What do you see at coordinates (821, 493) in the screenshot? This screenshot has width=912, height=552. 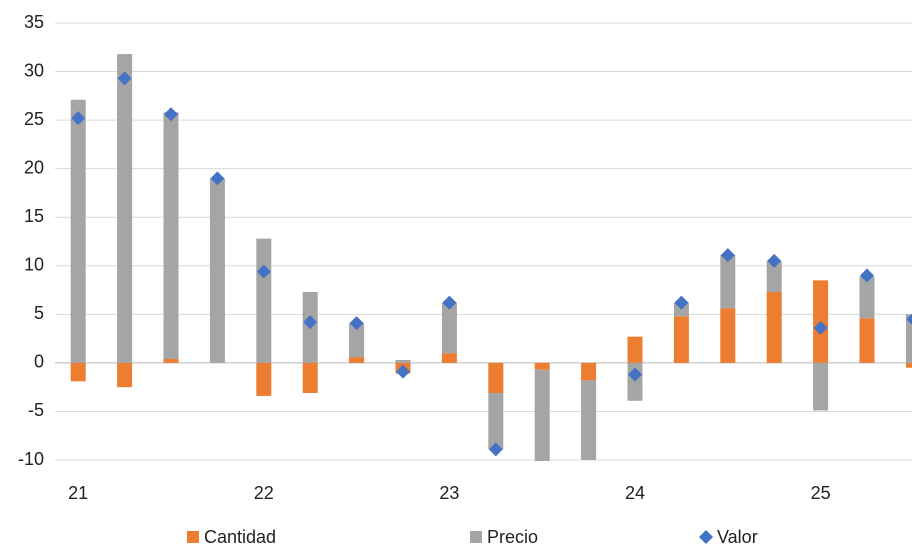 I see `x-tick-label: 25` at bounding box center [821, 493].